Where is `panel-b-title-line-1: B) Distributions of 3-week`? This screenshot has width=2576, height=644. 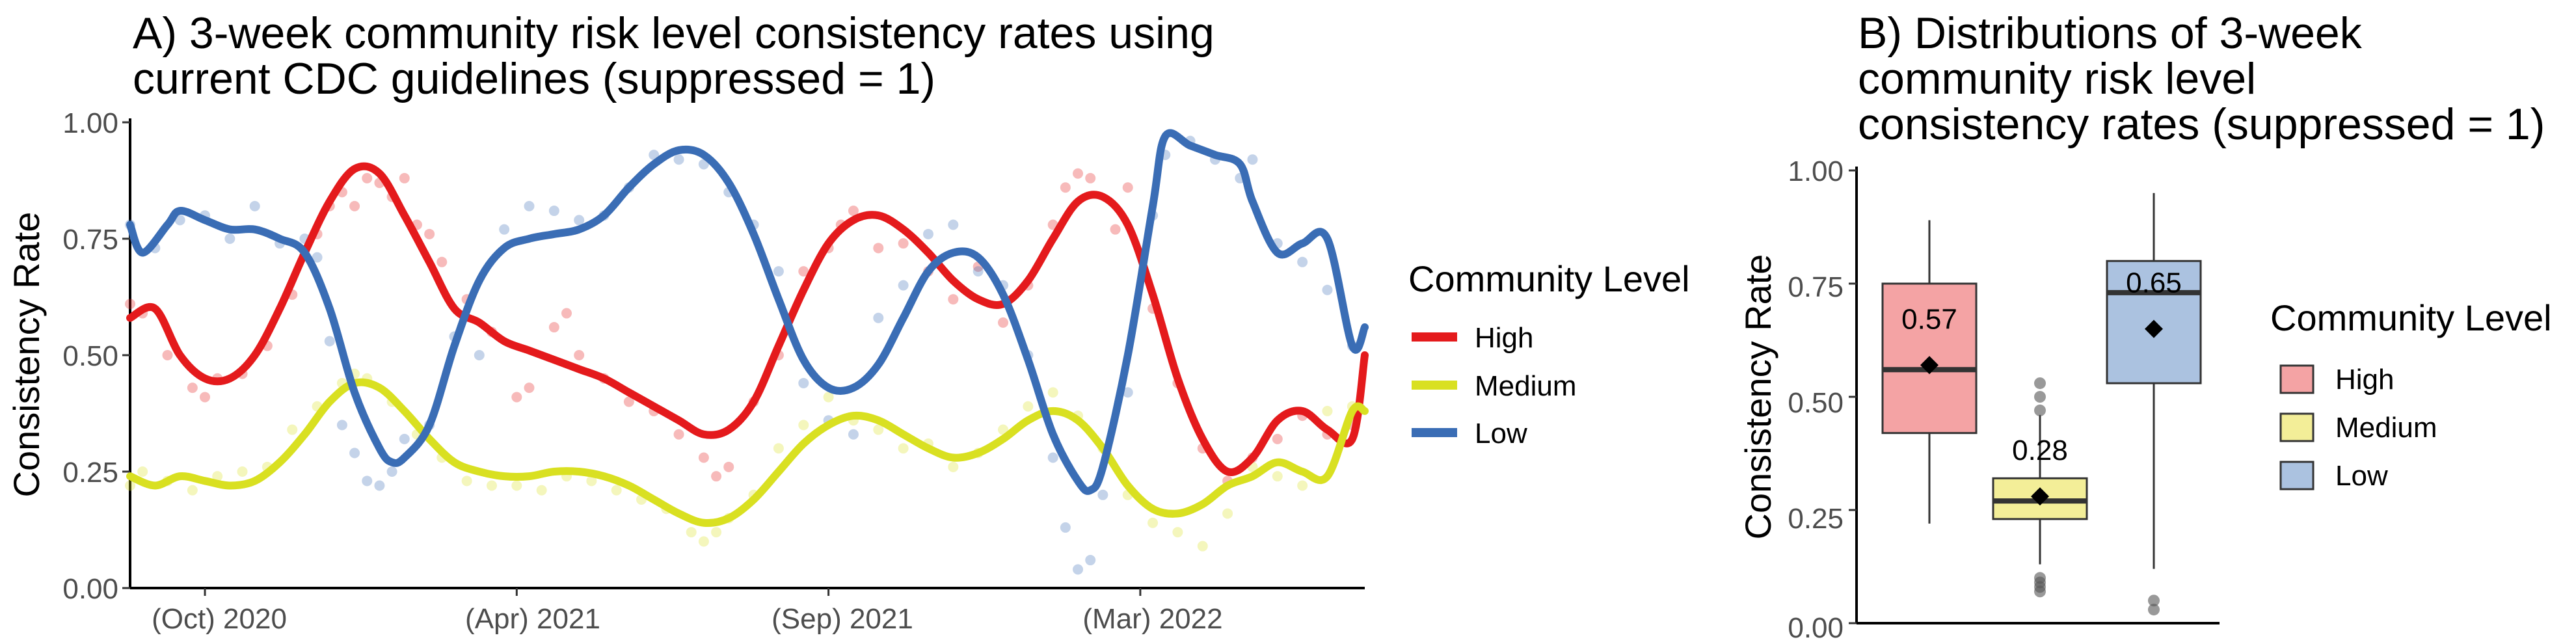
panel-b-title-line-1: B) Distributions of 3-week is located at coordinates (2110, 33).